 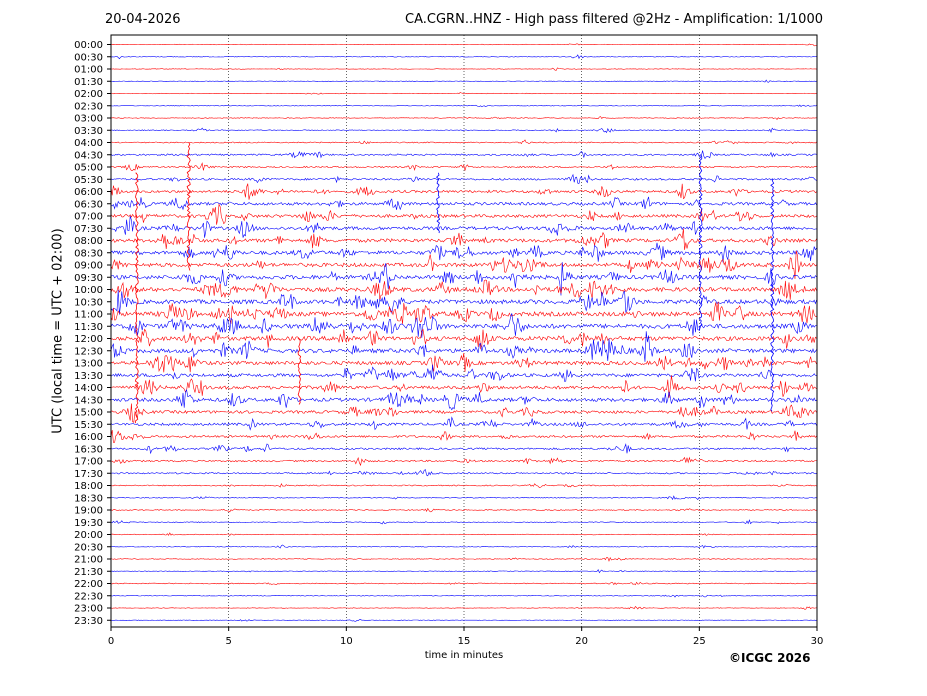 What do you see at coordinates (464, 655) in the screenshot?
I see `x-axis-label: time in minutes` at bounding box center [464, 655].